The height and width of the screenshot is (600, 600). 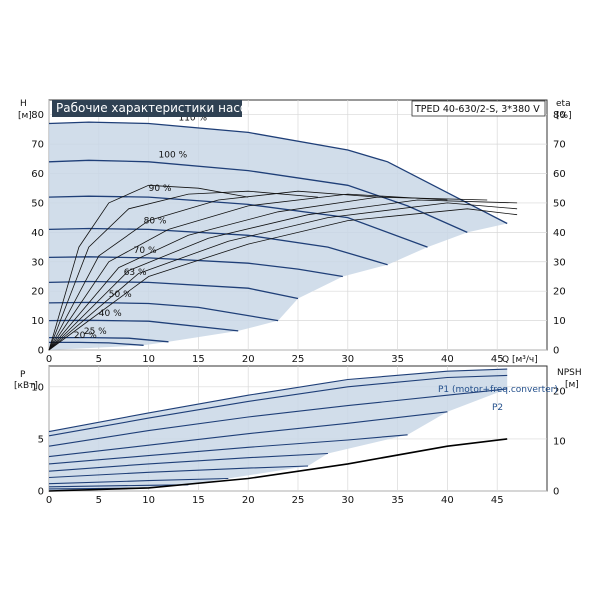 What do you see at coordinates (520, 360) in the screenshot?
I see `qh-xlabel: Q [м³/ч]` at bounding box center [520, 360].